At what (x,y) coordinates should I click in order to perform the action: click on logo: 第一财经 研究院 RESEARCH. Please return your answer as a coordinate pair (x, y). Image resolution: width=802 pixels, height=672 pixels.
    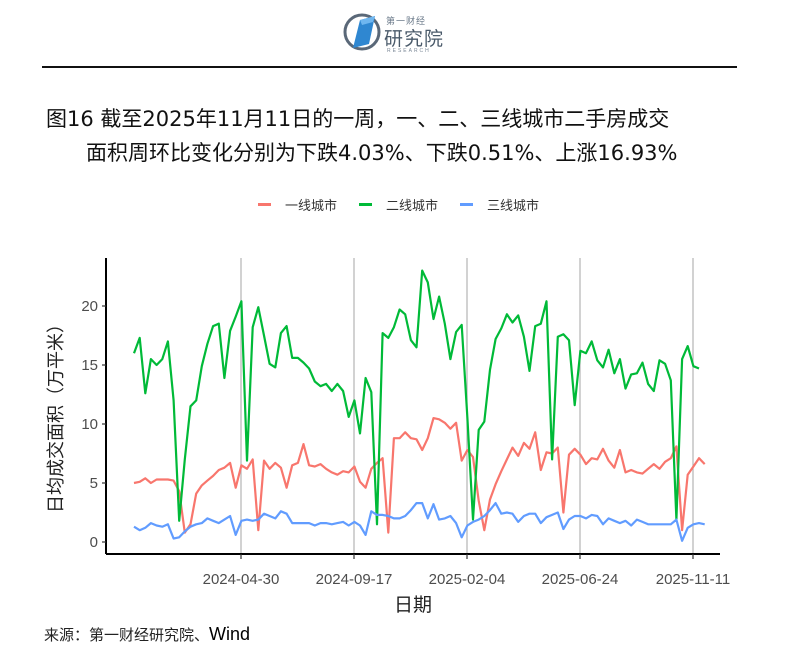
    Looking at the image, I should click on (398, 31).